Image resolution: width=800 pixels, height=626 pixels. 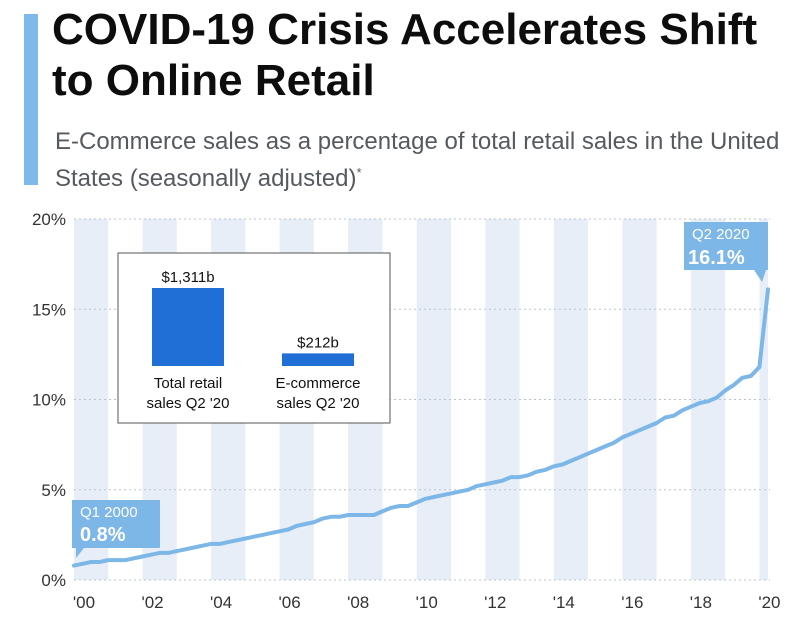 I want to click on y-tick-label: 5%, so click(x=53, y=490).